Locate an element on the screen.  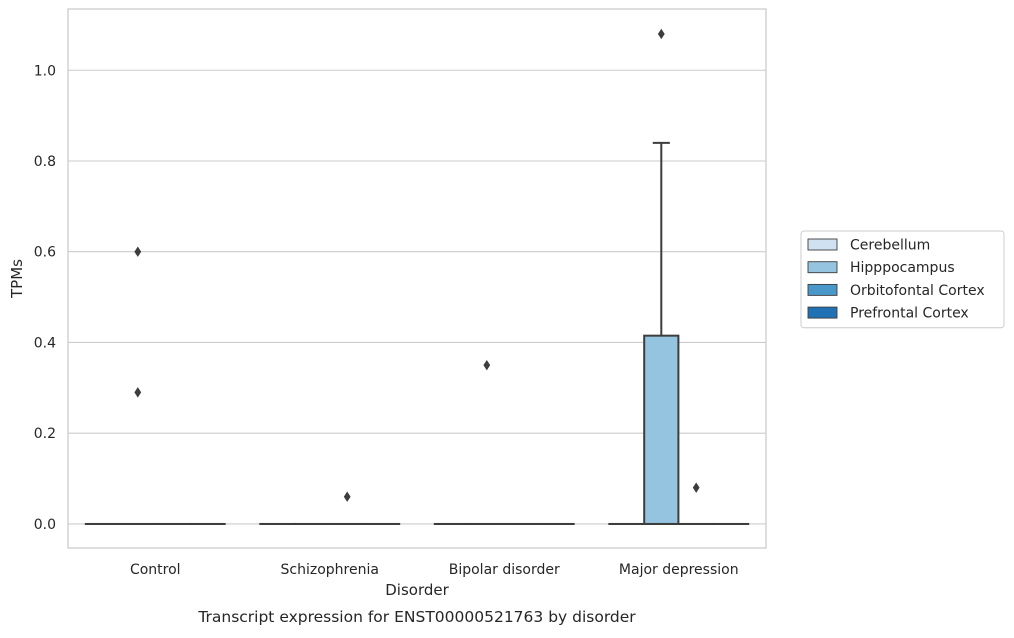
y-tick-label: 0.8 is located at coordinates (45, 162).